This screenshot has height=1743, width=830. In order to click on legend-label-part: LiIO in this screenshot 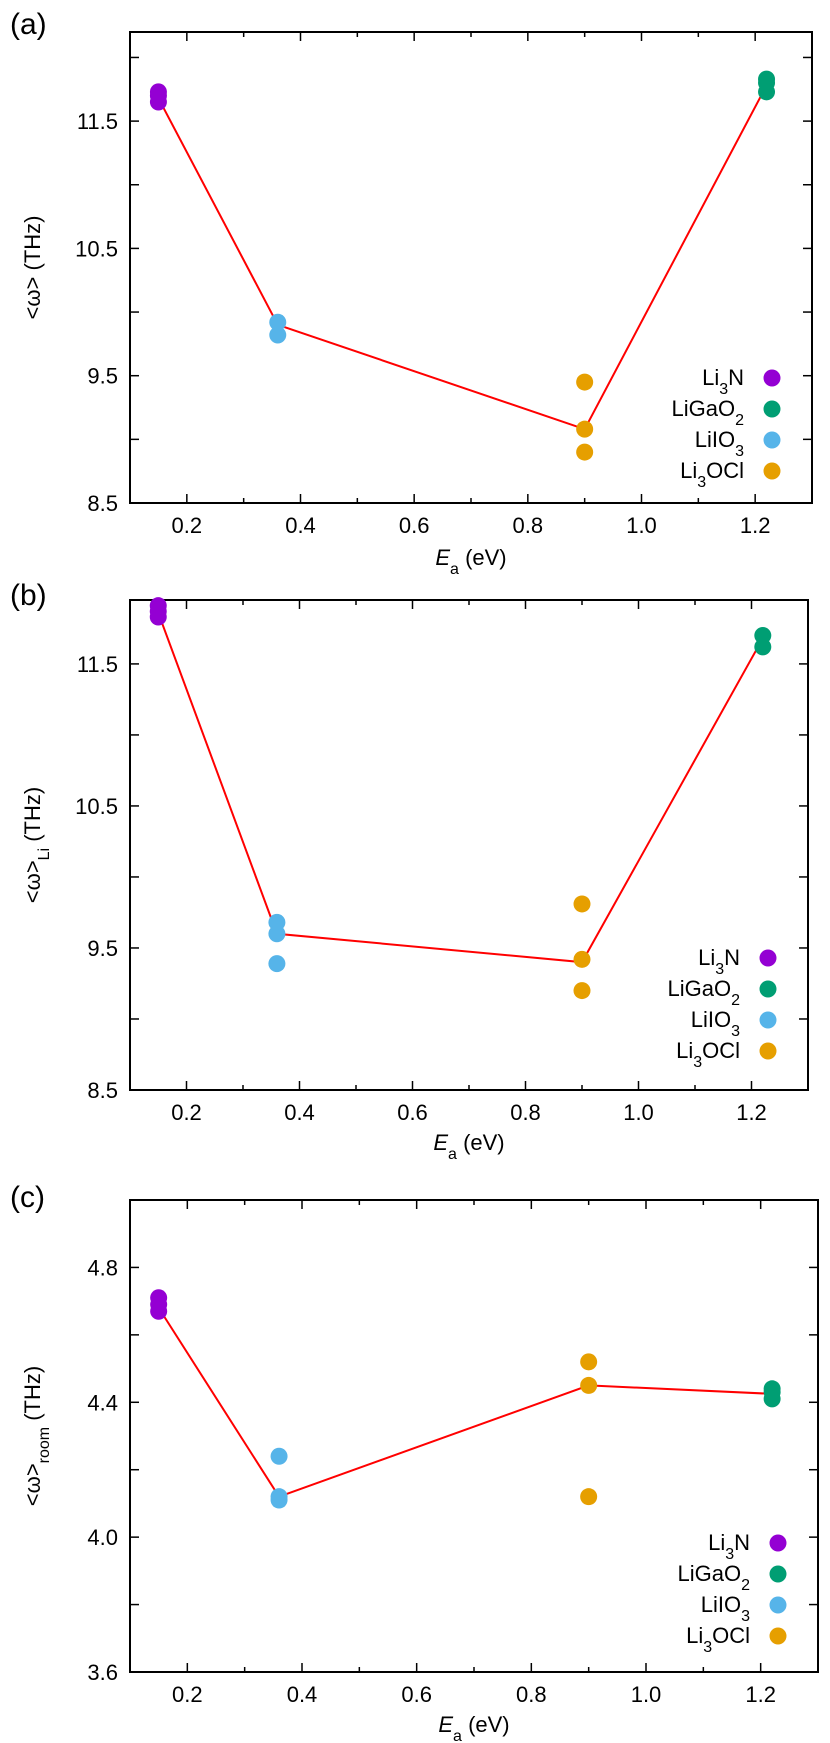, I will do `click(715, 439)`.